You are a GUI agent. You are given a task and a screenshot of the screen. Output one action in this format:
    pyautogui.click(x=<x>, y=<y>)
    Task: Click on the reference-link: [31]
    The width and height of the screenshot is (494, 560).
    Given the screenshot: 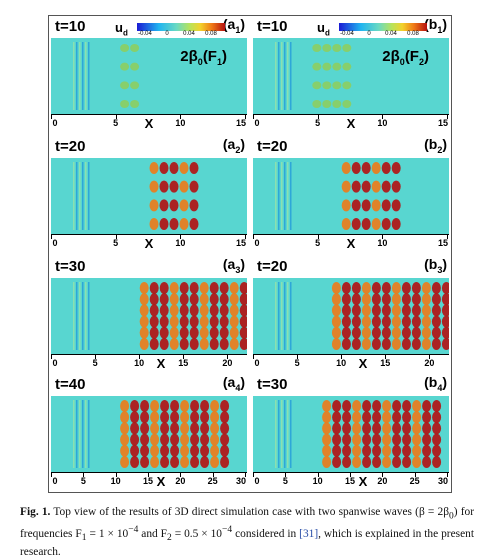 What is the action you would take?
    pyautogui.click(x=309, y=534)
    